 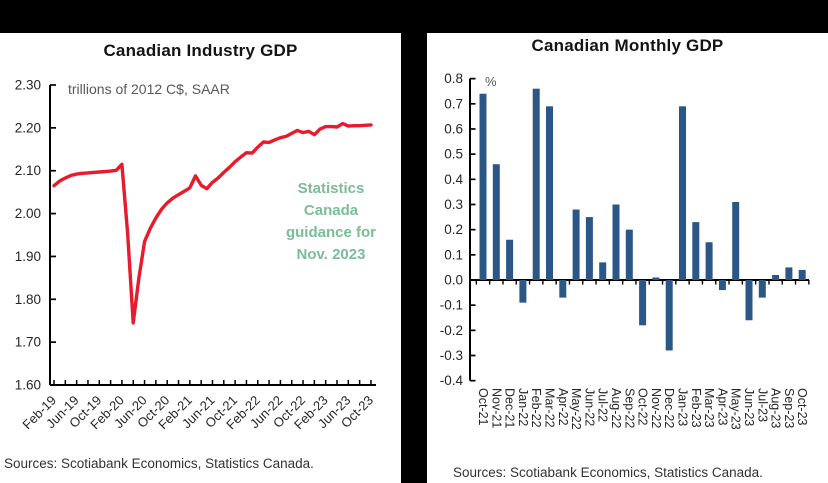 I want to click on svg-text: Oct-23, so click(x=802, y=407).